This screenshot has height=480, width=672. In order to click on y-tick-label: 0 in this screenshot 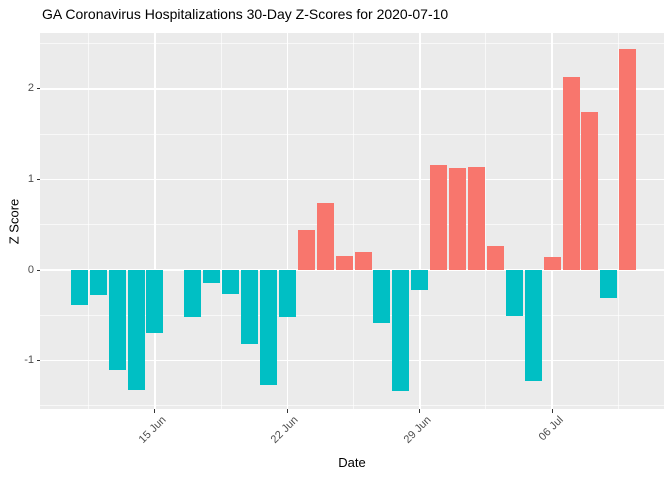, I will do `click(30, 269)`.